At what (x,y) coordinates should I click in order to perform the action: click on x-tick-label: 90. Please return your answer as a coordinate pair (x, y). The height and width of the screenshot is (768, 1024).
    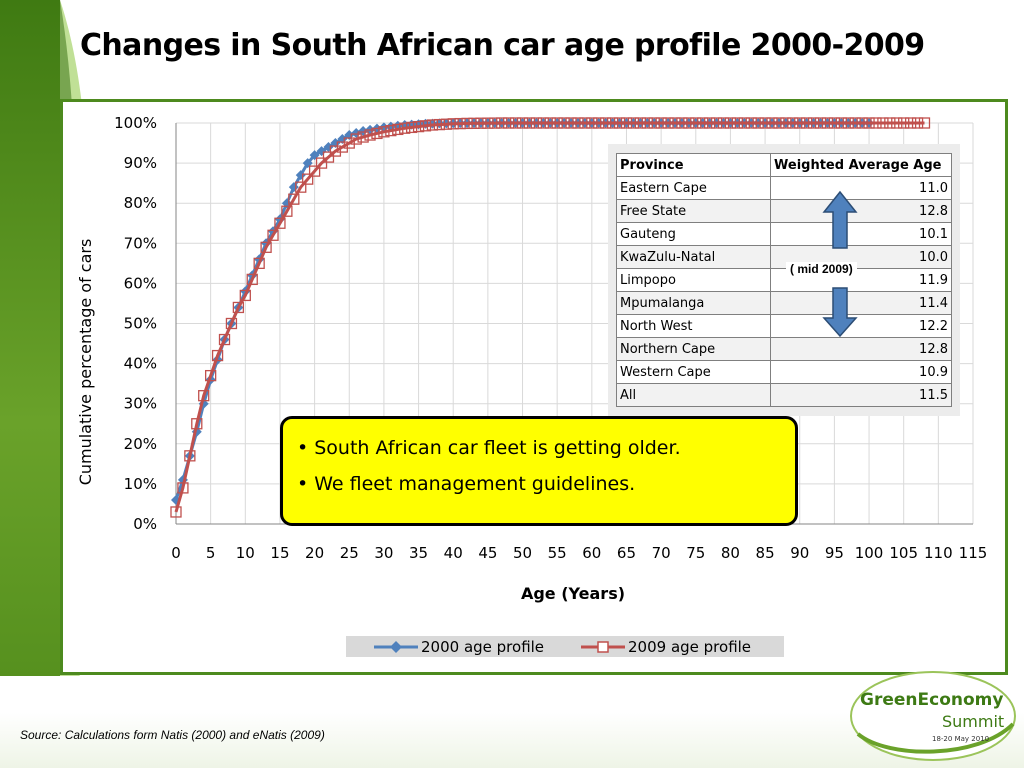
    Looking at the image, I should click on (799, 553).